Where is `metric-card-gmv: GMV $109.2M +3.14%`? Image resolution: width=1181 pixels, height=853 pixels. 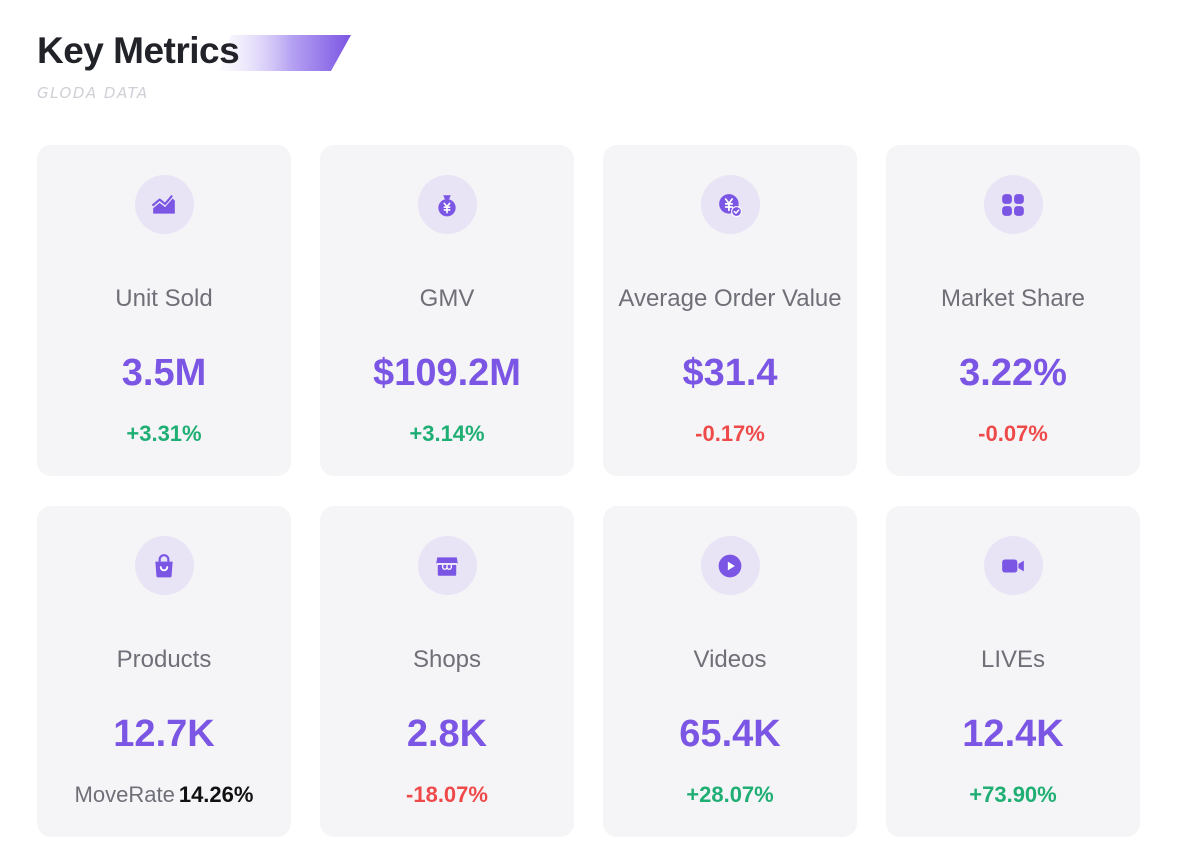
metric-card-gmv: GMV $109.2M +3.14% is located at coordinates (447, 310).